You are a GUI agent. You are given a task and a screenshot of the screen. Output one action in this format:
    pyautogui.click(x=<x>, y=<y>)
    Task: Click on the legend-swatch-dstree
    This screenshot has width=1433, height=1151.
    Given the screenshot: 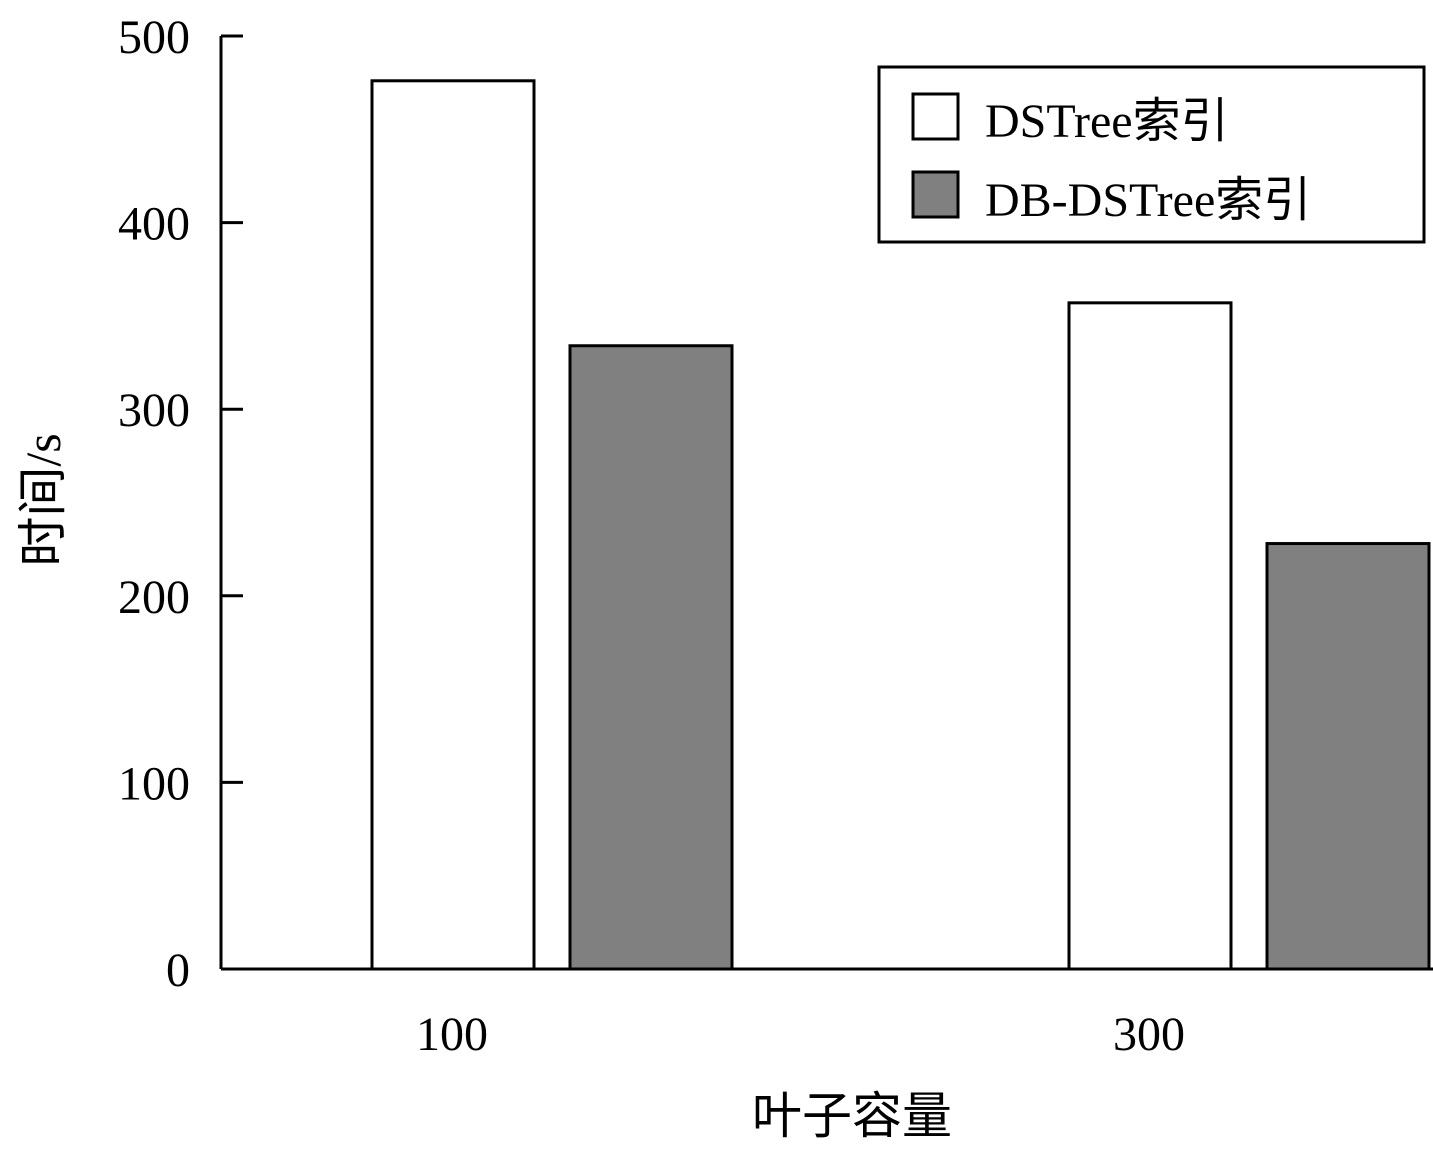 What is the action you would take?
    pyautogui.click(x=935, y=116)
    